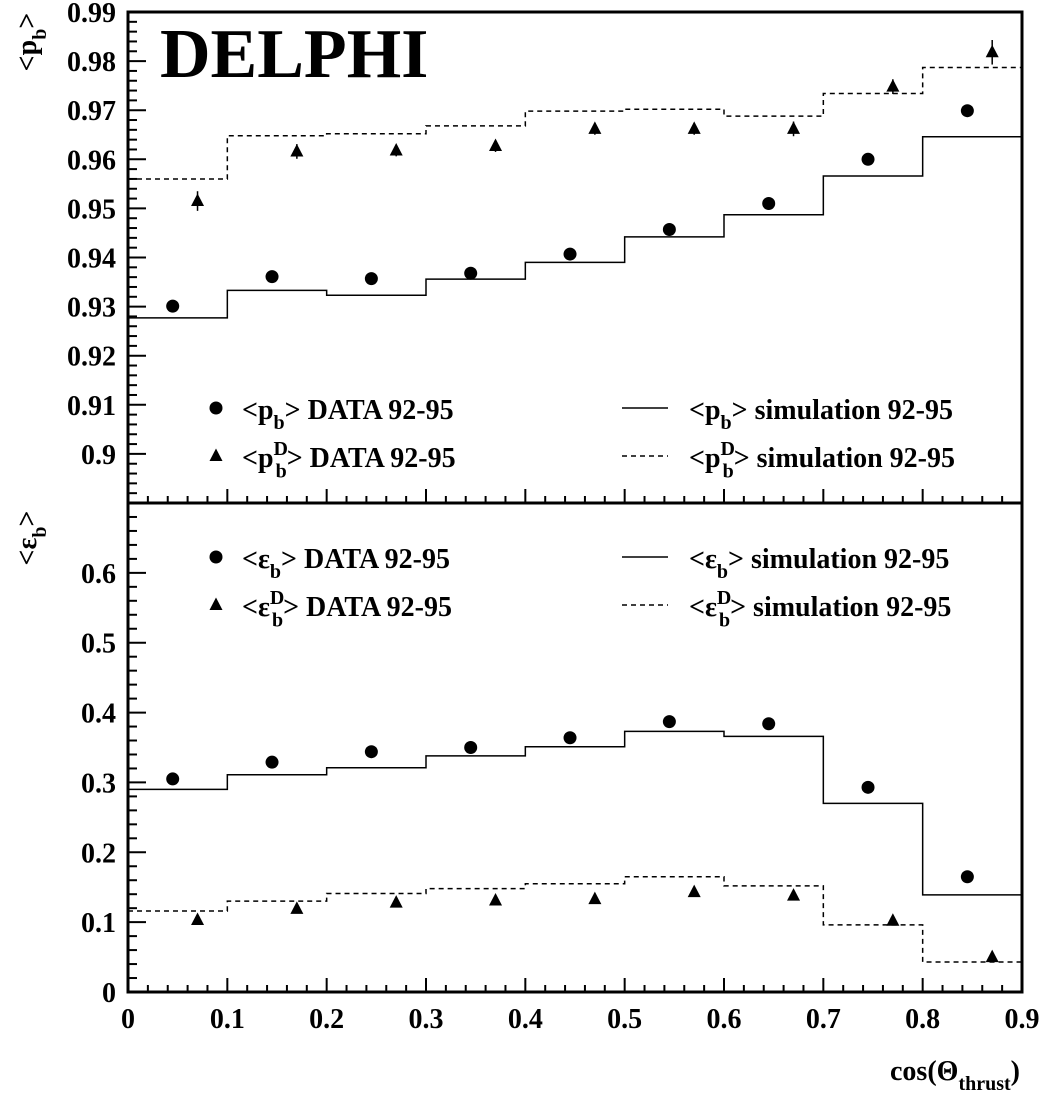 The width and height of the screenshot is (1049, 1095). I want to click on y-tick-label: 0.96, so click(91, 160).